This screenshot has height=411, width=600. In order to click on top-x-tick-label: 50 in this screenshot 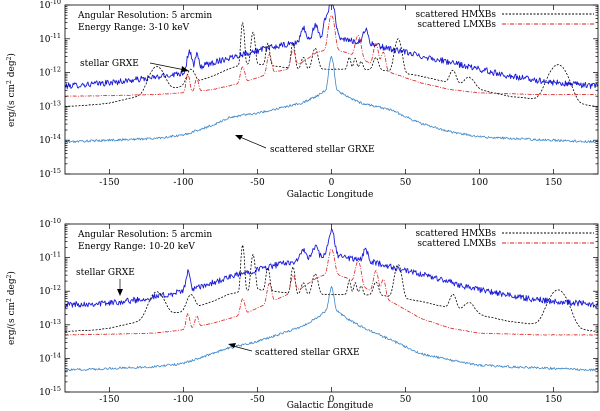, I will do `click(406, 183)`.